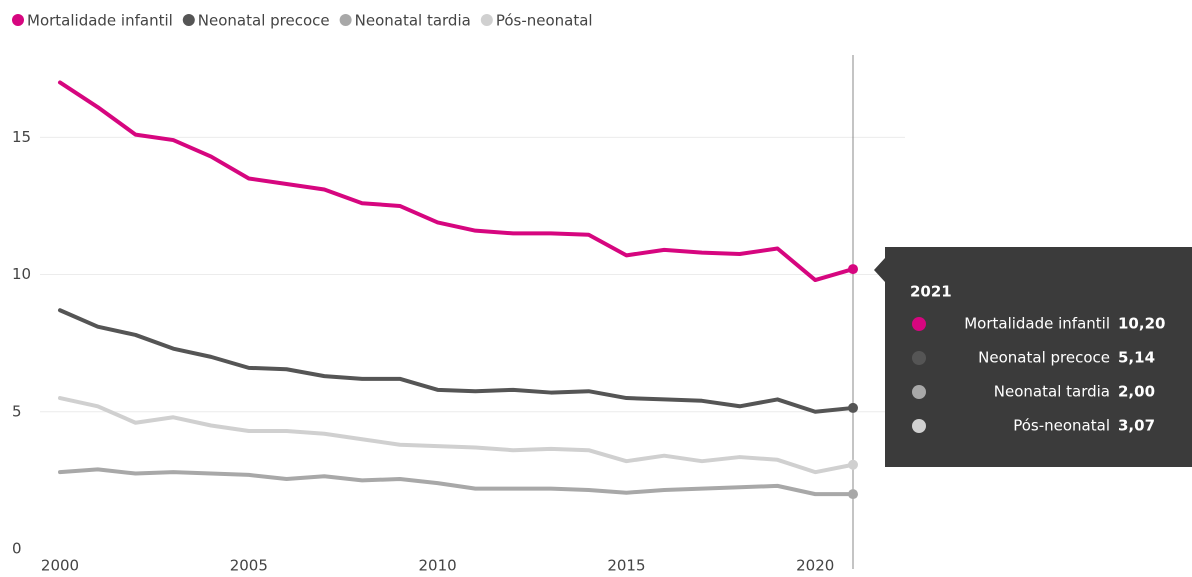 This screenshot has height=577, width=1192. What do you see at coordinates (249, 566) in the screenshot?
I see `x-tick-label: 2005` at bounding box center [249, 566].